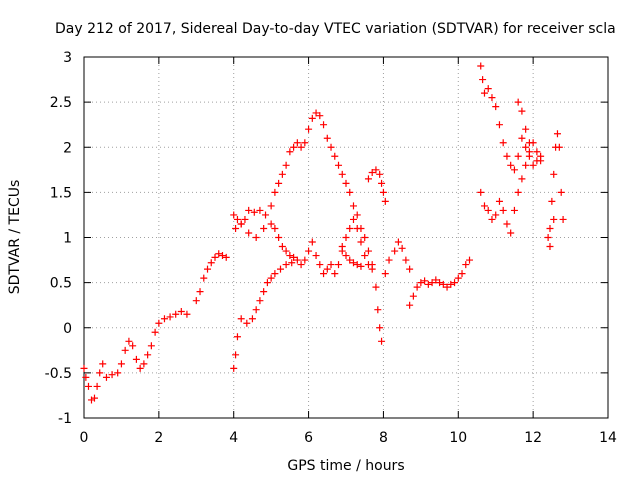 This screenshot has width=640, height=480. Describe the element at coordinates (65, 419) in the screenshot. I see `y-tick-label: -1` at that location.